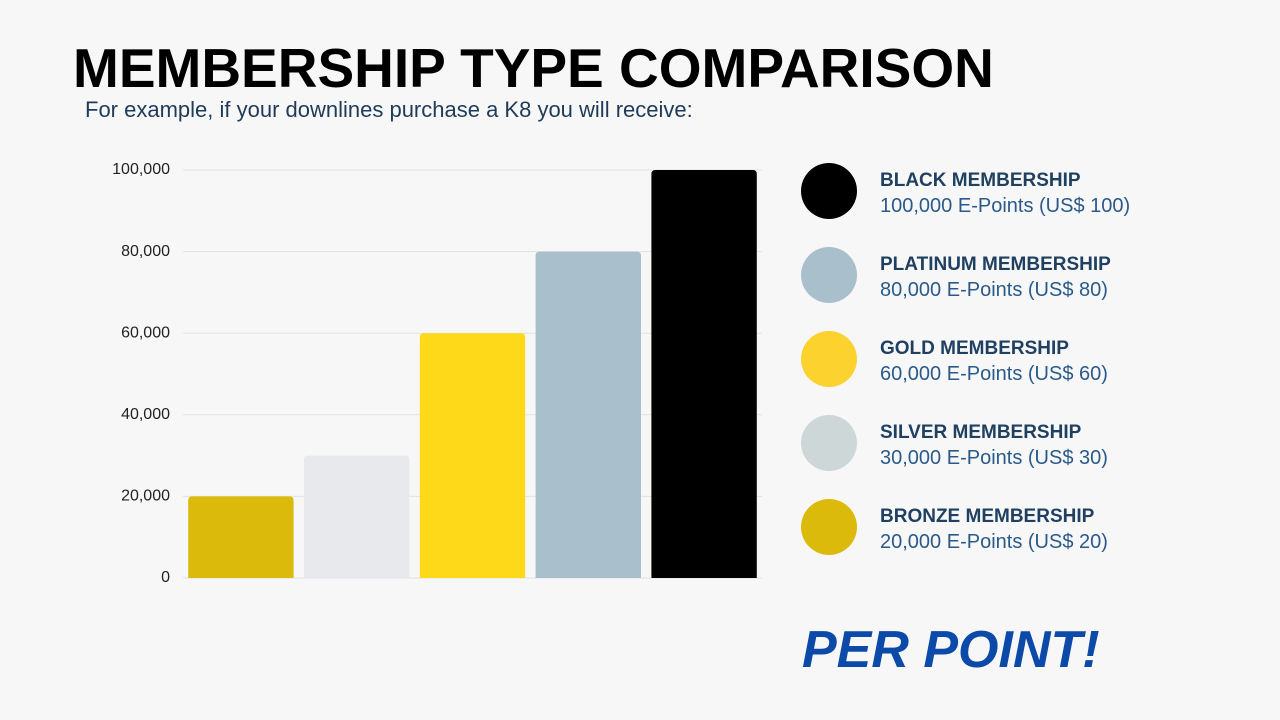 Image resolution: width=1280 pixels, height=720 pixels. Describe the element at coordinates (145, 496) in the screenshot. I see `y-tick-label: 20,000` at that location.